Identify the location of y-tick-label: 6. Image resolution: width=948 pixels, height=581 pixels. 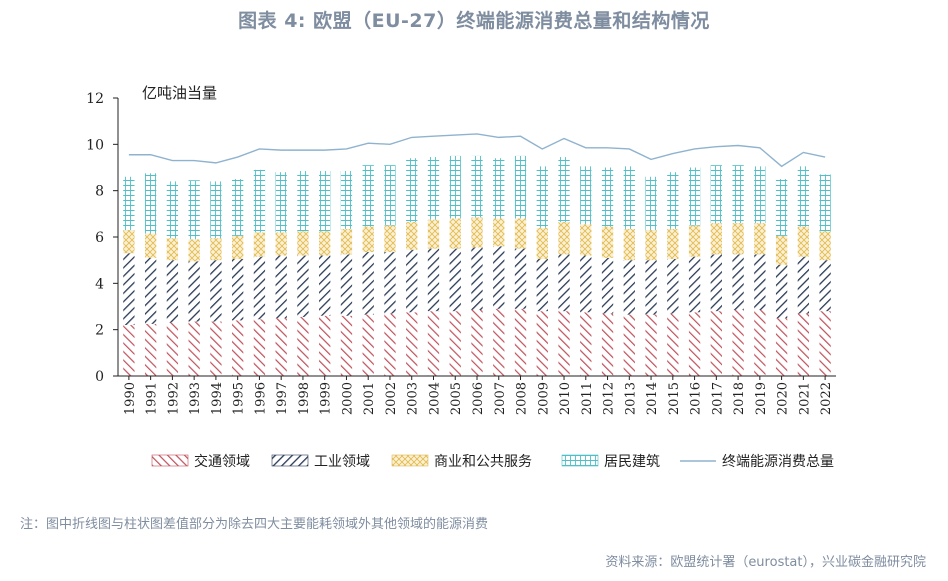
(99, 238).